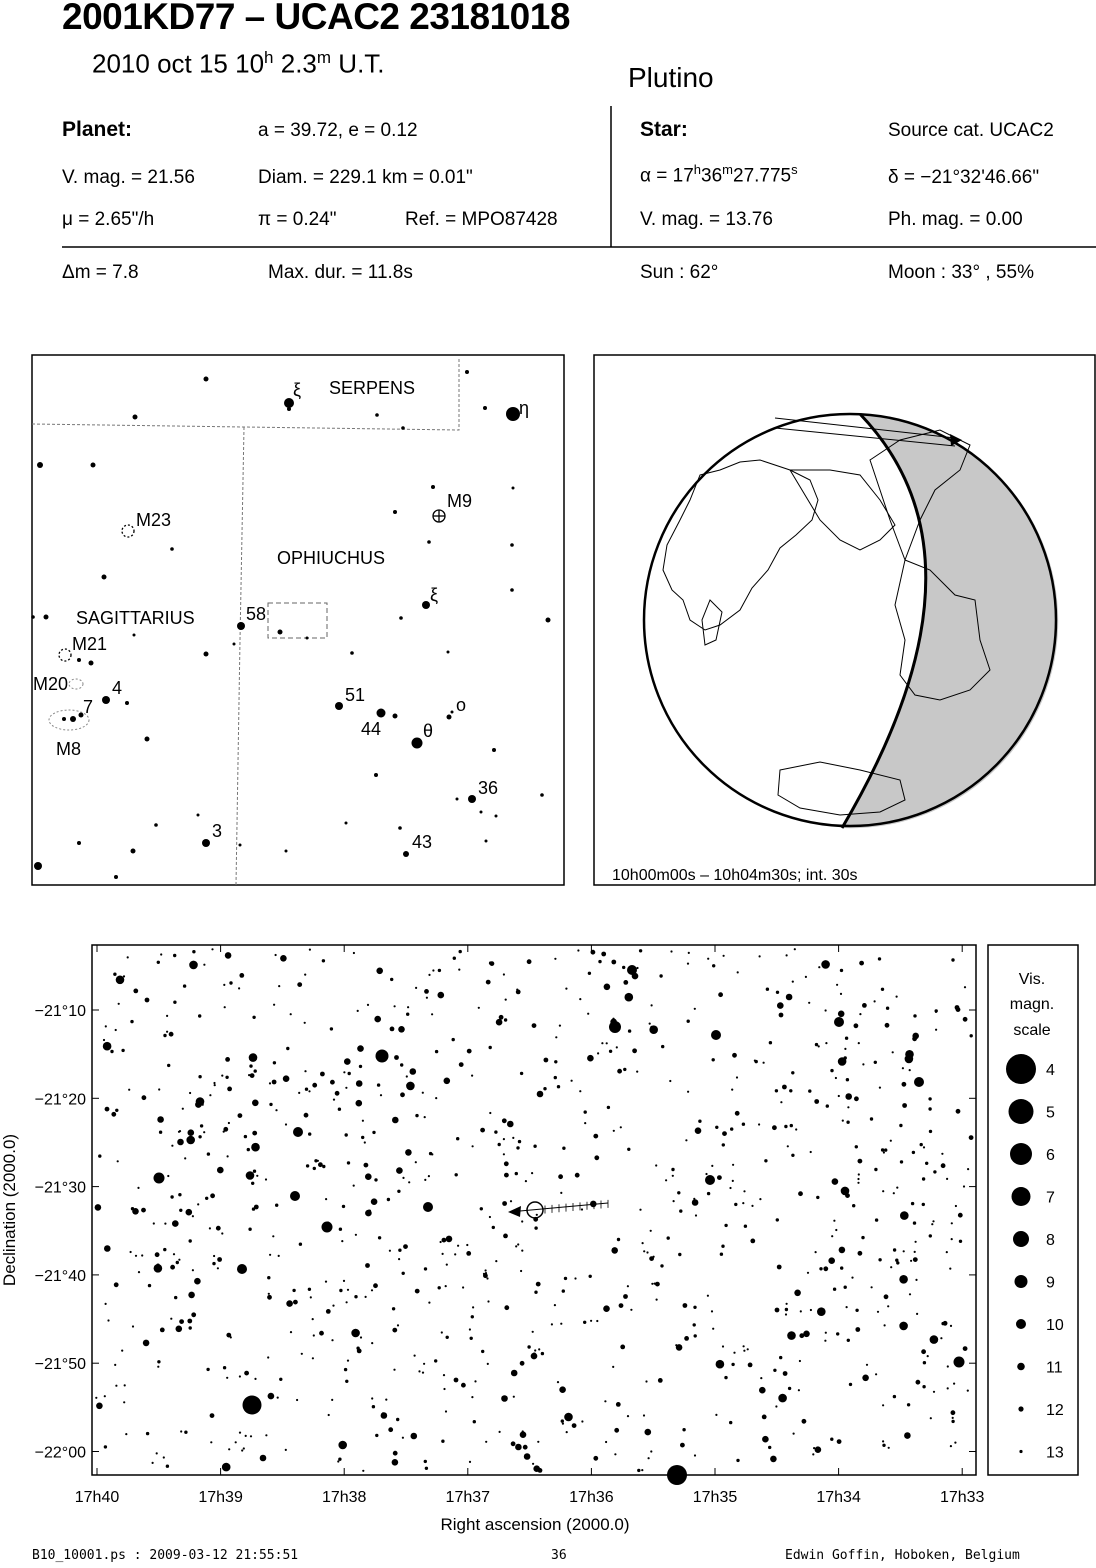 This screenshot has height=1568, width=1096. Describe the element at coordinates (269, 57) in the screenshot. I see `hour-unit: h` at that location.